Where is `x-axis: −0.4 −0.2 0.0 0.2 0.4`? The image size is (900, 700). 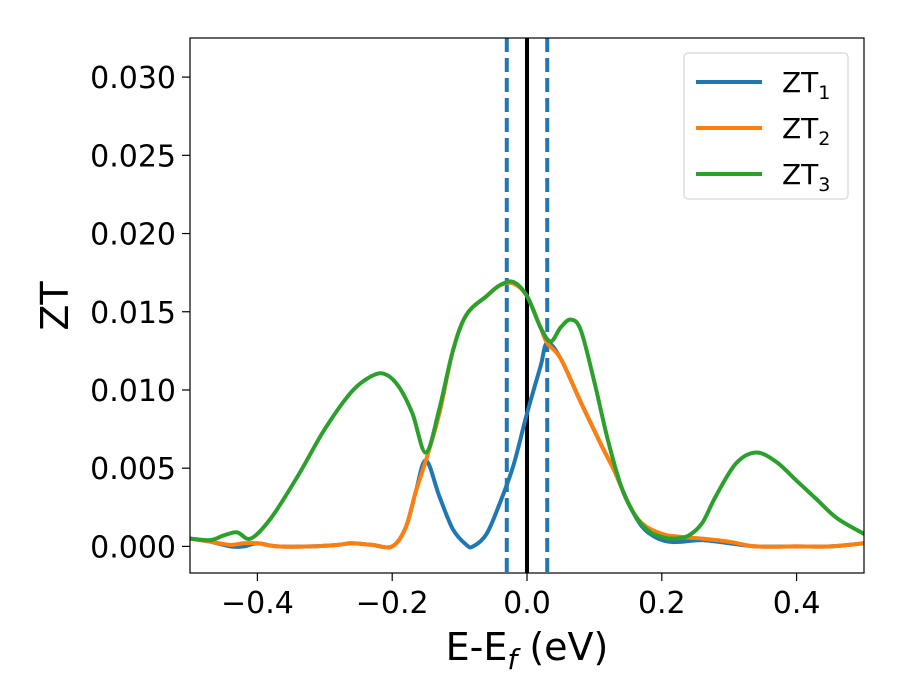
x-axis: −0.4 −0.2 0.0 0.2 0.4 is located at coordinates (520, 597).